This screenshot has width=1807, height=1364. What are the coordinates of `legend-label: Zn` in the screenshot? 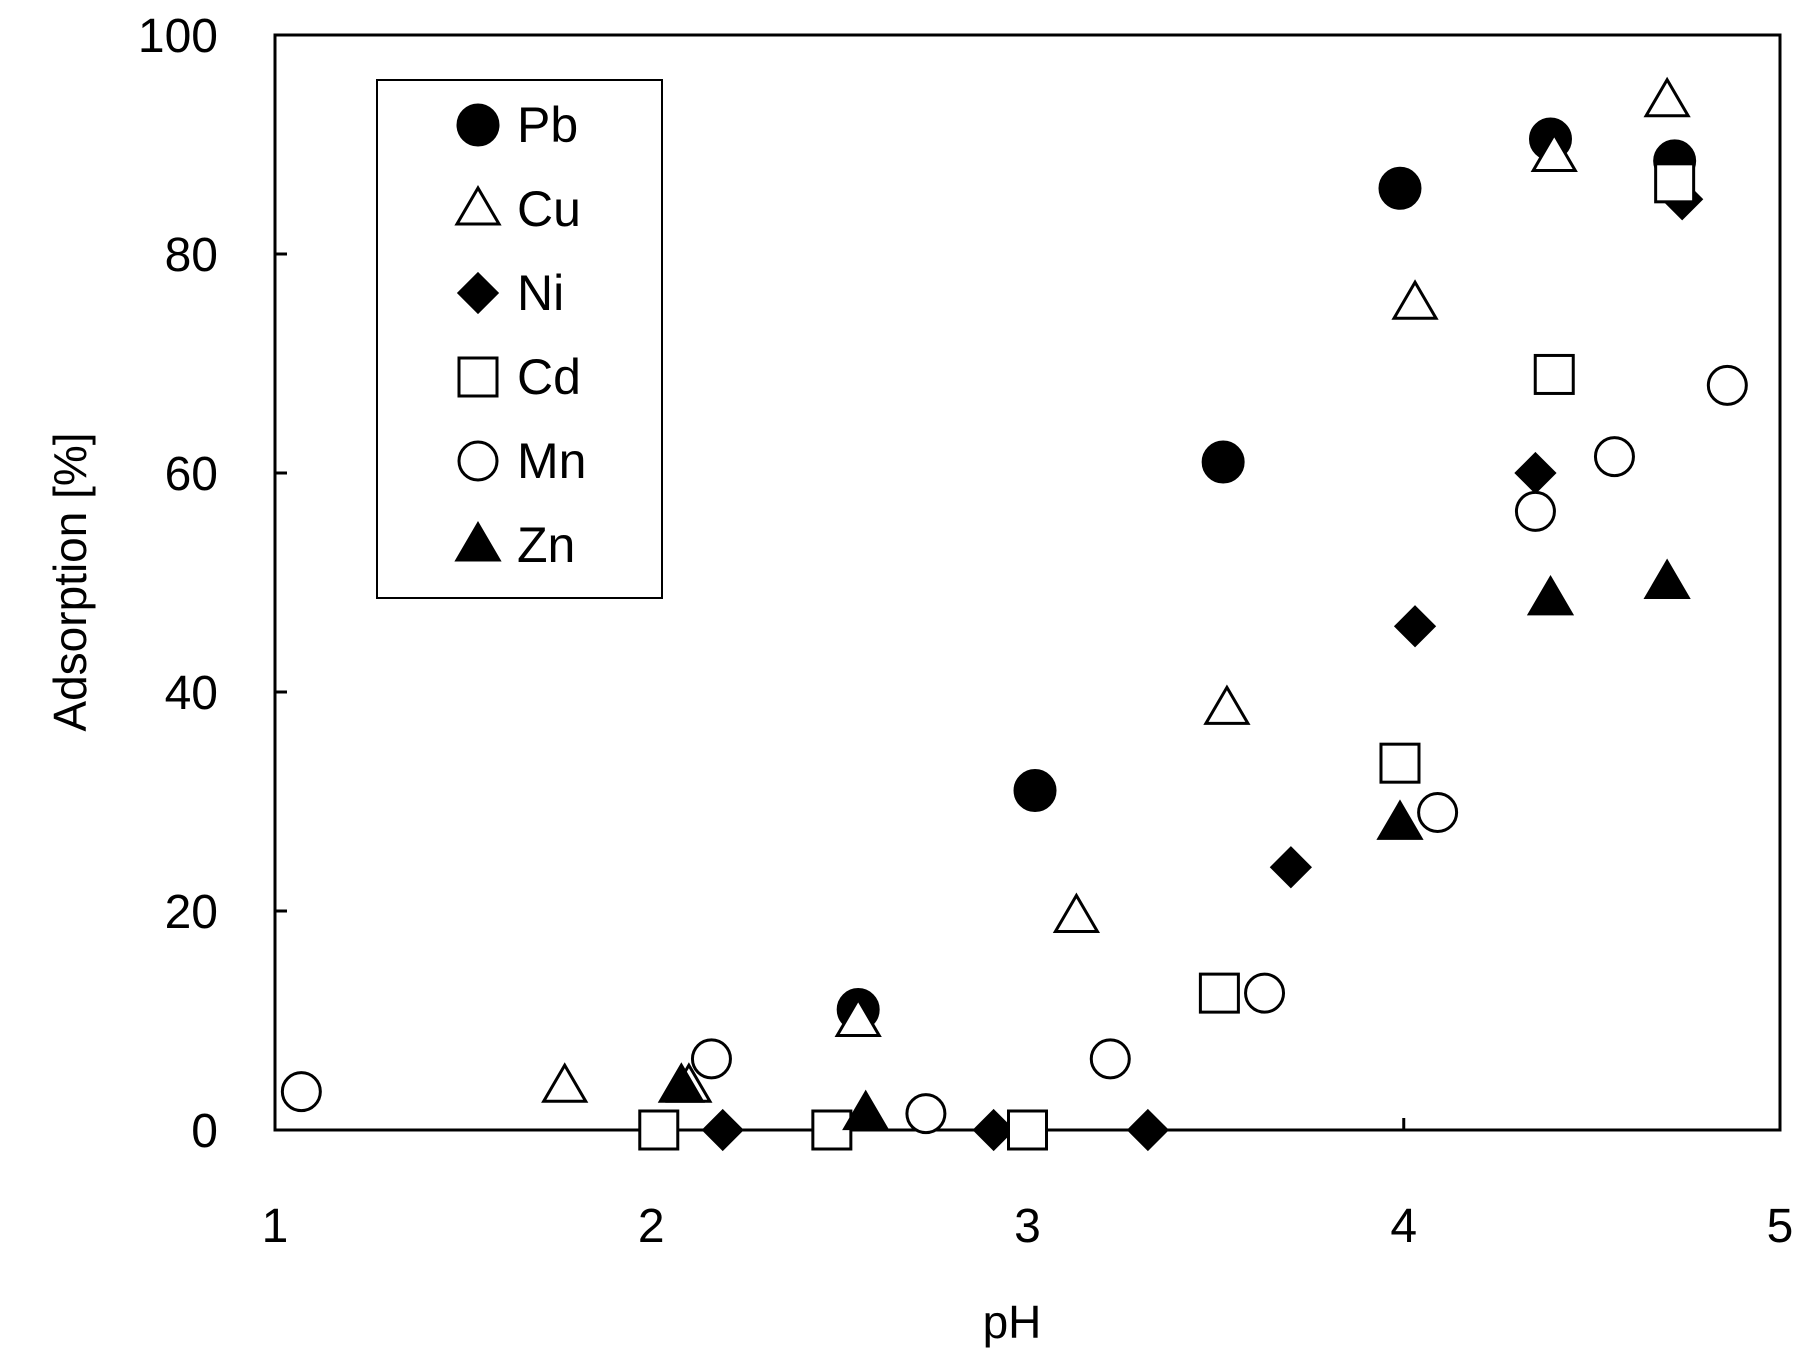 It's located at (546, 545).